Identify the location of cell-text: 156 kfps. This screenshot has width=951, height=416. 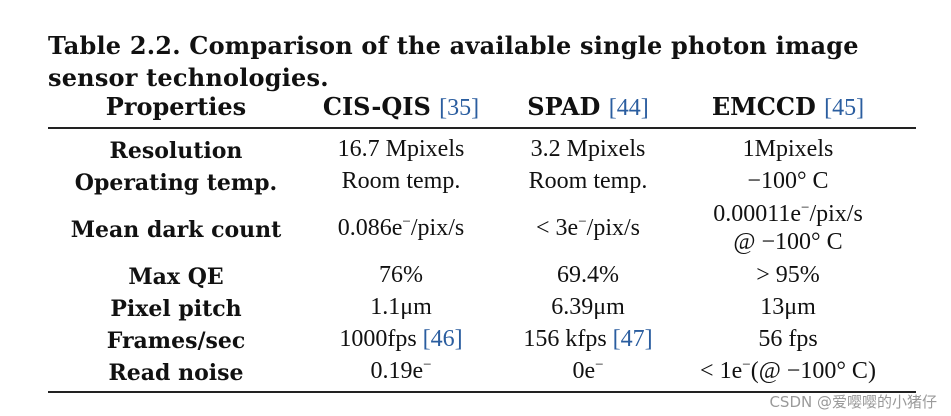
(565, 339).